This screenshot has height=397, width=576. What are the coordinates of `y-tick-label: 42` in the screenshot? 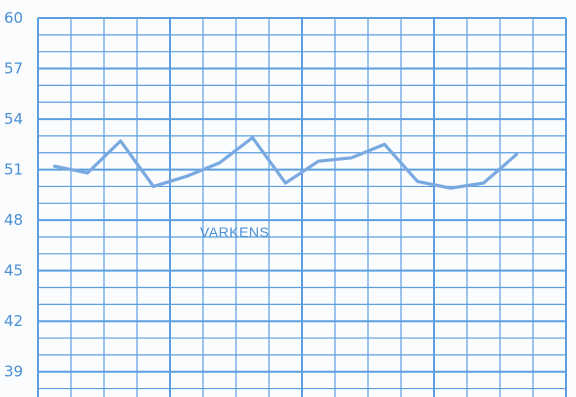 It's located at (13, 321).